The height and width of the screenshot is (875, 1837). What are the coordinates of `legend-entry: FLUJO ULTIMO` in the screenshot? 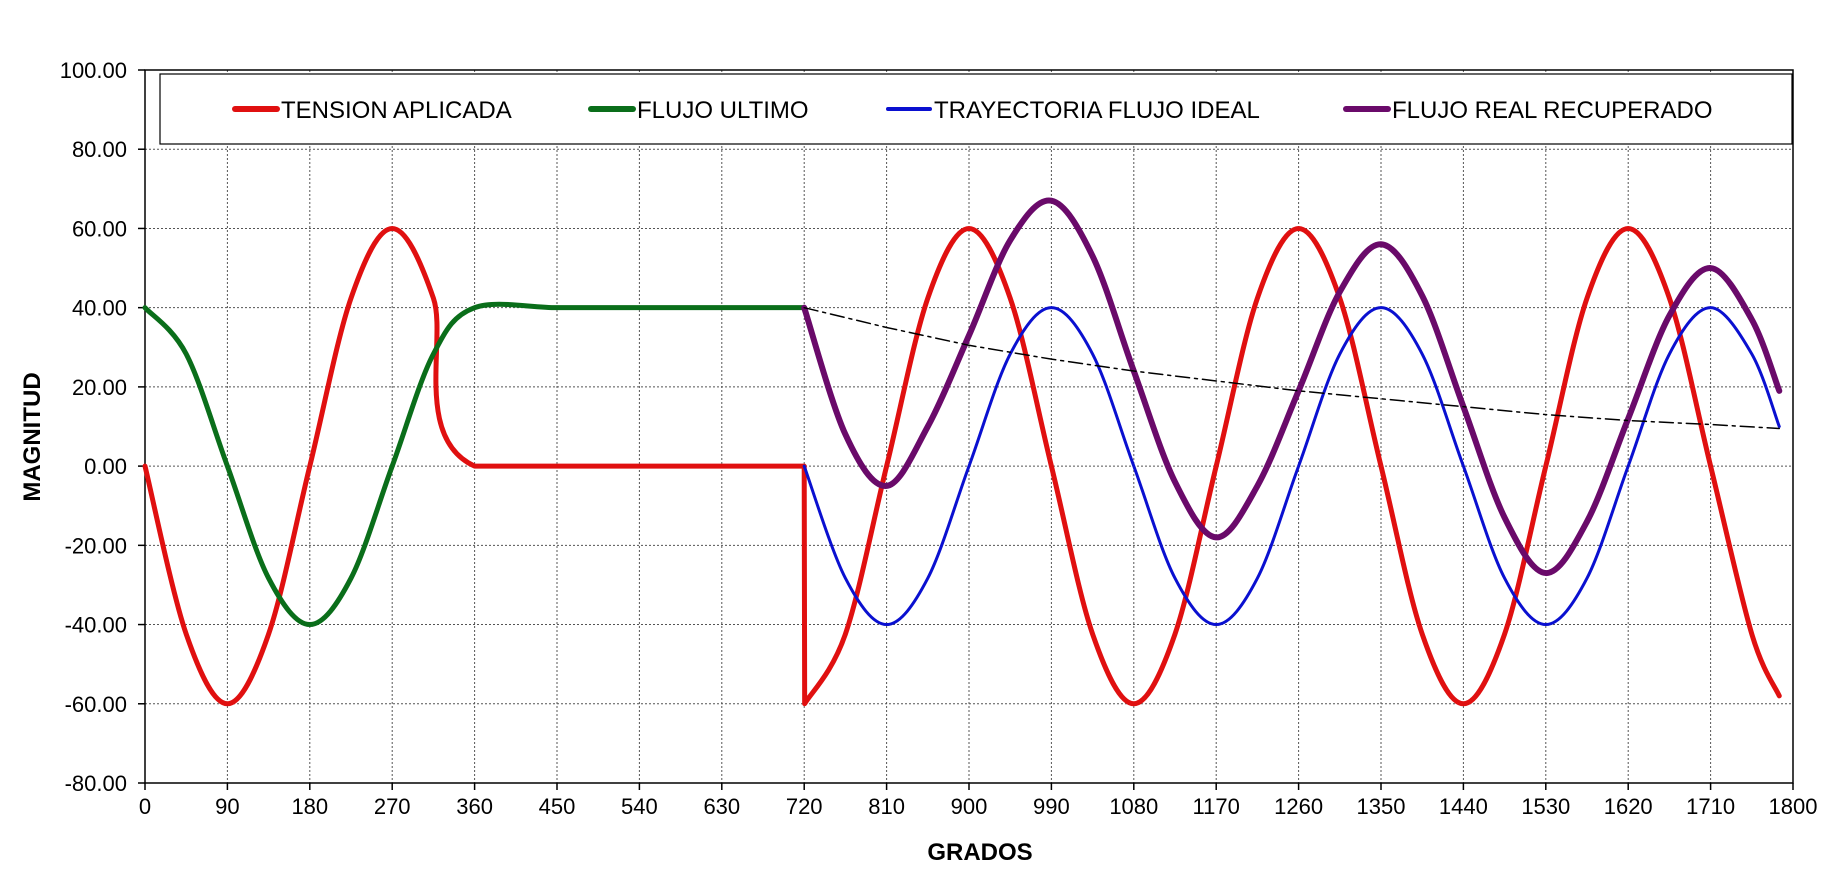 It's located at (723, 110).